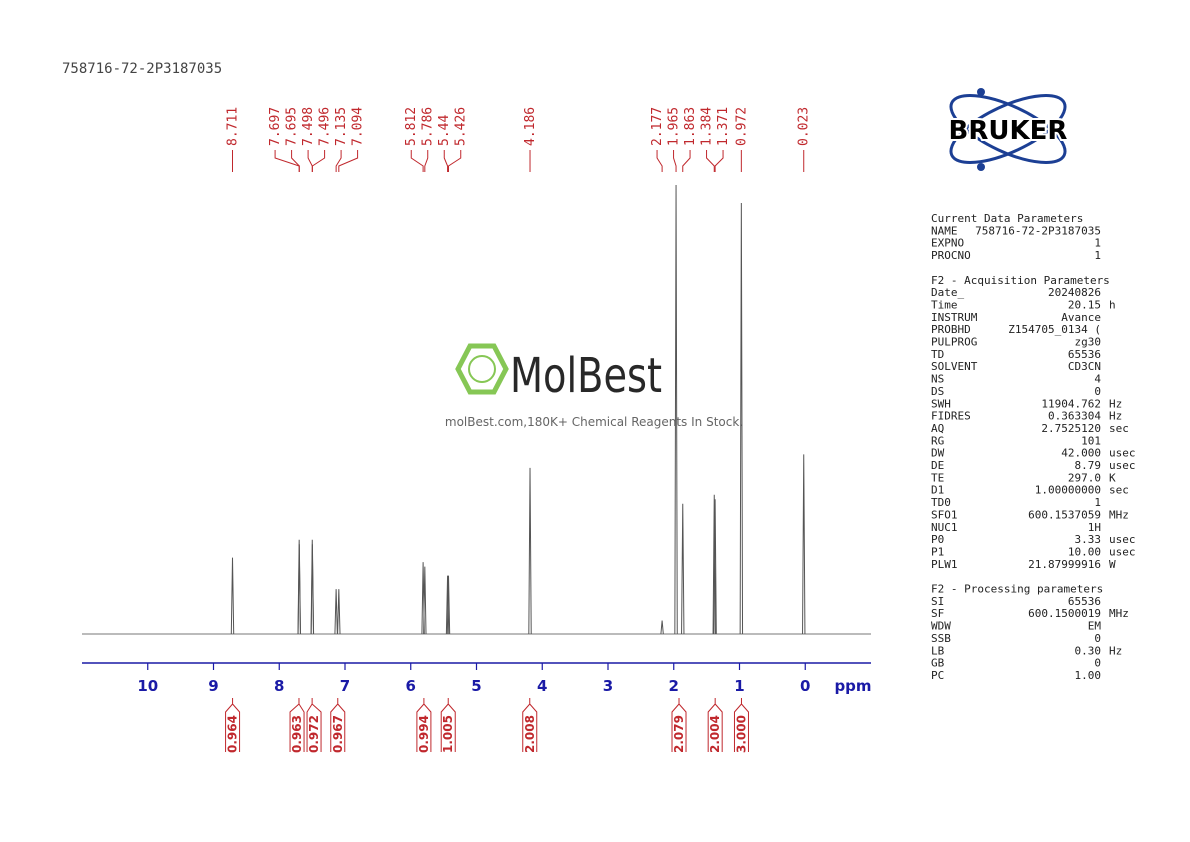  What do you see at coordinates (448, 734) in the screenshot?
I see `integral-label: 1.005` at bounding box center [448, 734].